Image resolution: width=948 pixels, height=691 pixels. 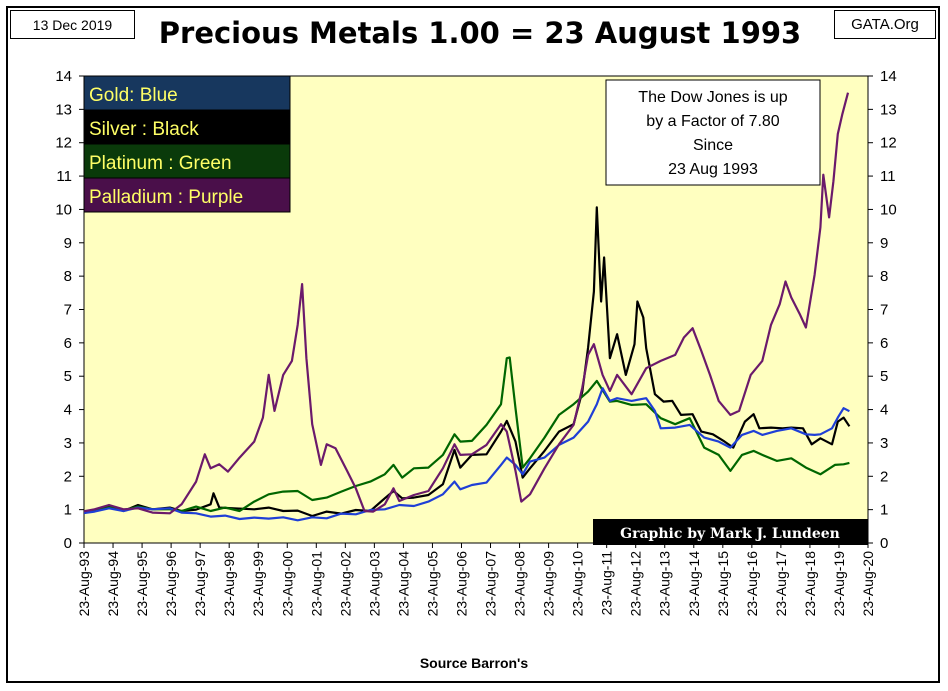 I want to click on y-tick-label-left: 7, so click(x=68, y=310).